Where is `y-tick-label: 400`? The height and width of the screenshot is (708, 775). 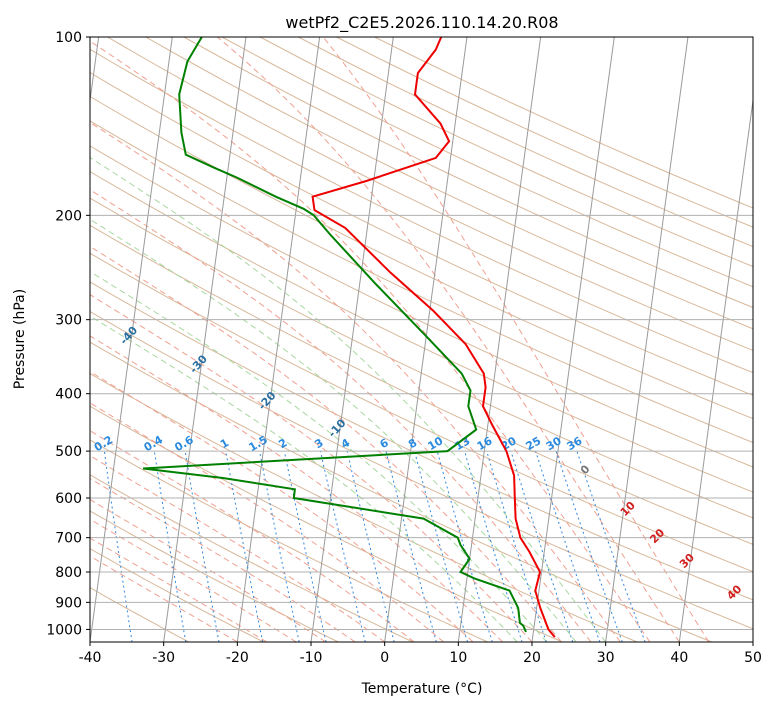 y-tick-label: 400 is located at coordinates (68, 395).